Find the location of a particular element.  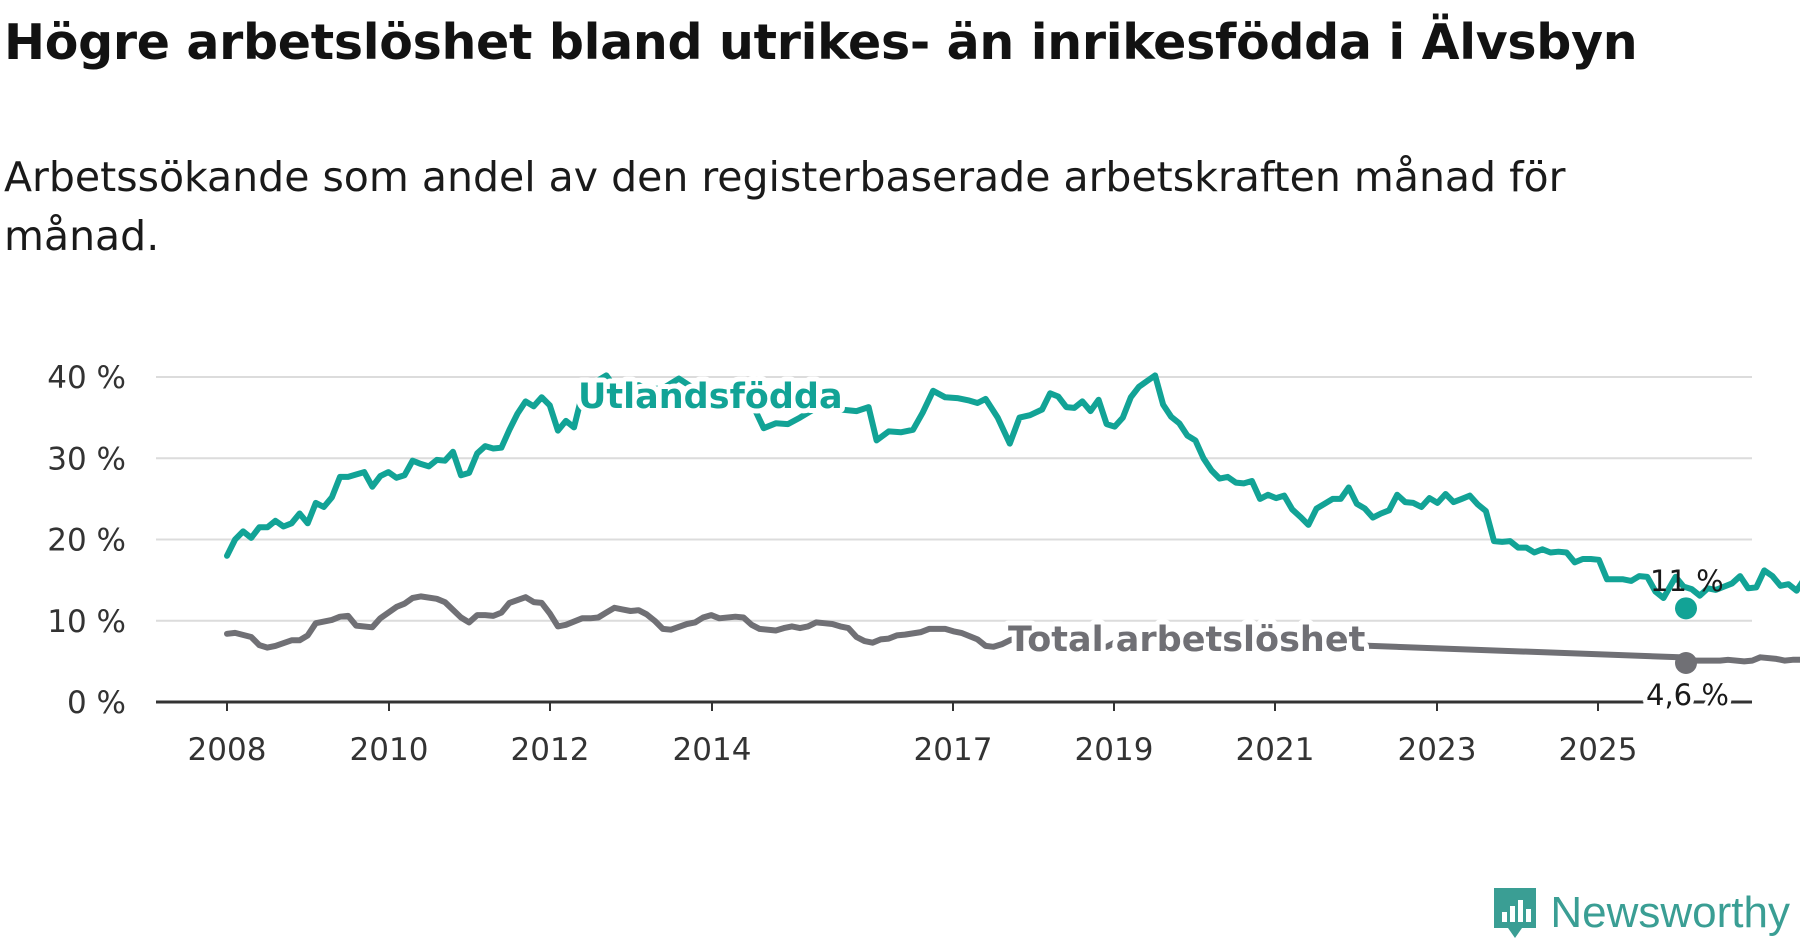

y-axis: 0 % 10 % 20 % 30 % 40 % is located at coordinates (86, 540).